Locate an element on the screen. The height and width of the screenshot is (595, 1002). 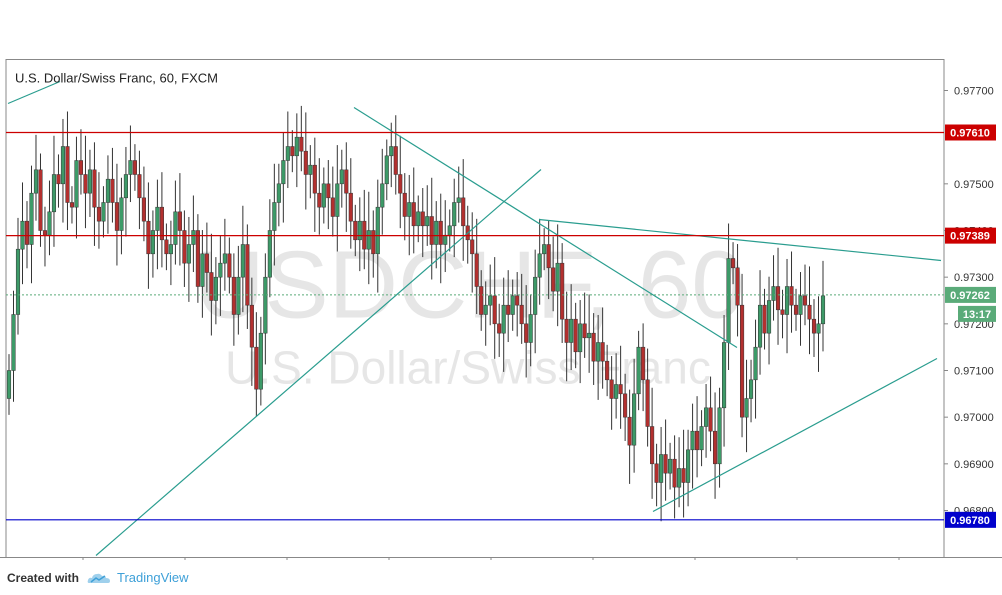
level-badge is located at coordinates (970, 519).